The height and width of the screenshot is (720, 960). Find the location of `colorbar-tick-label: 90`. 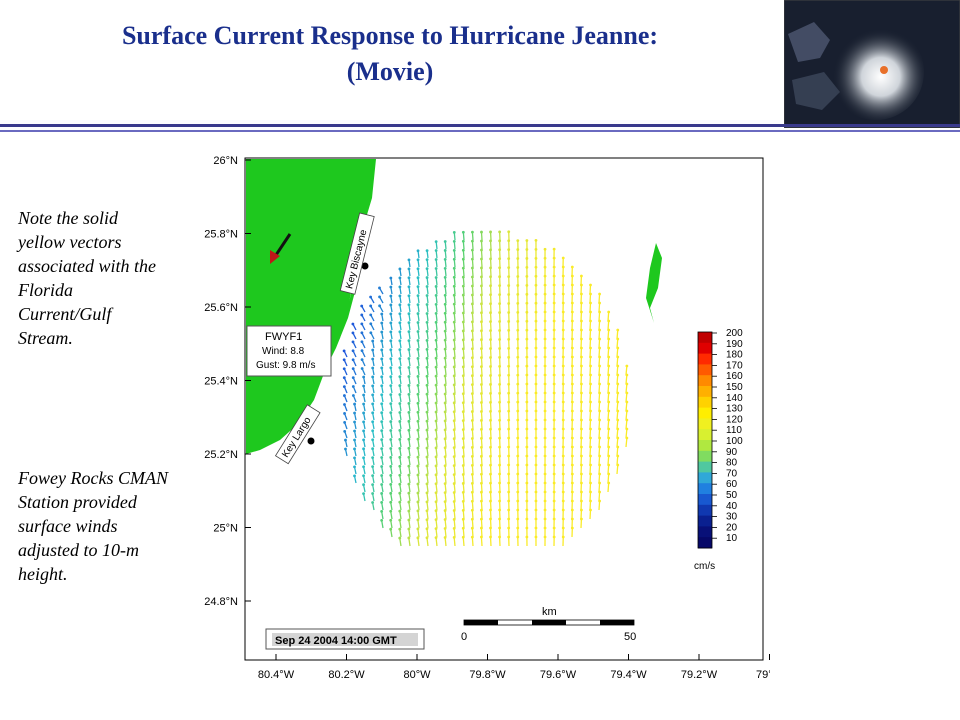

colorbar-tick-label: 90 is located at coordinates (732, 452).